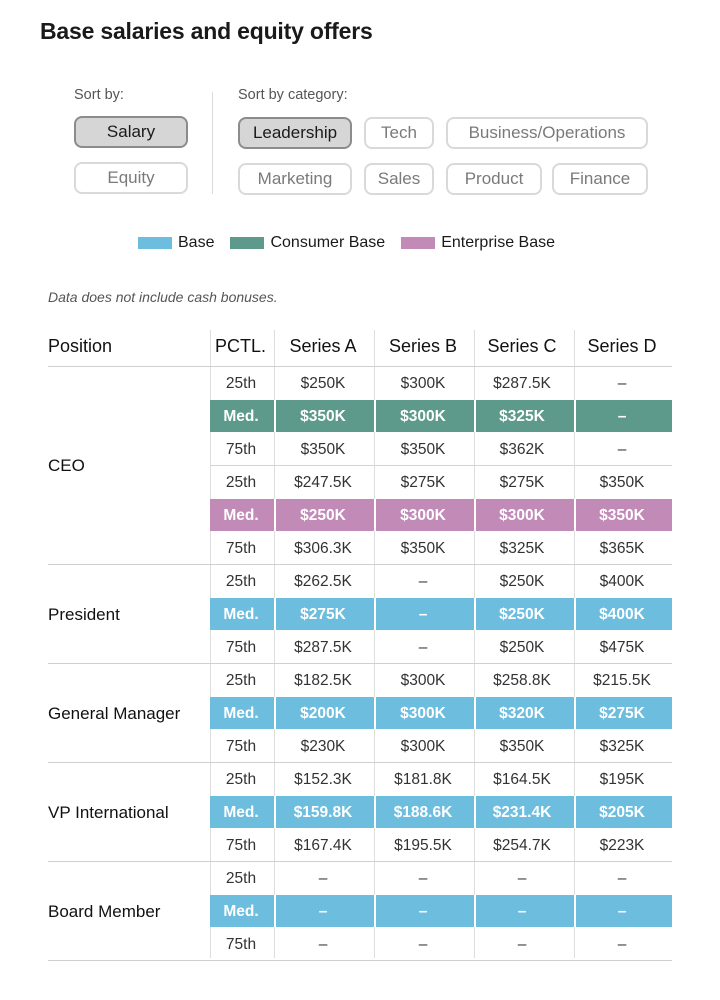  I want to click on table-cell: $164.5K, so click(522, 779).